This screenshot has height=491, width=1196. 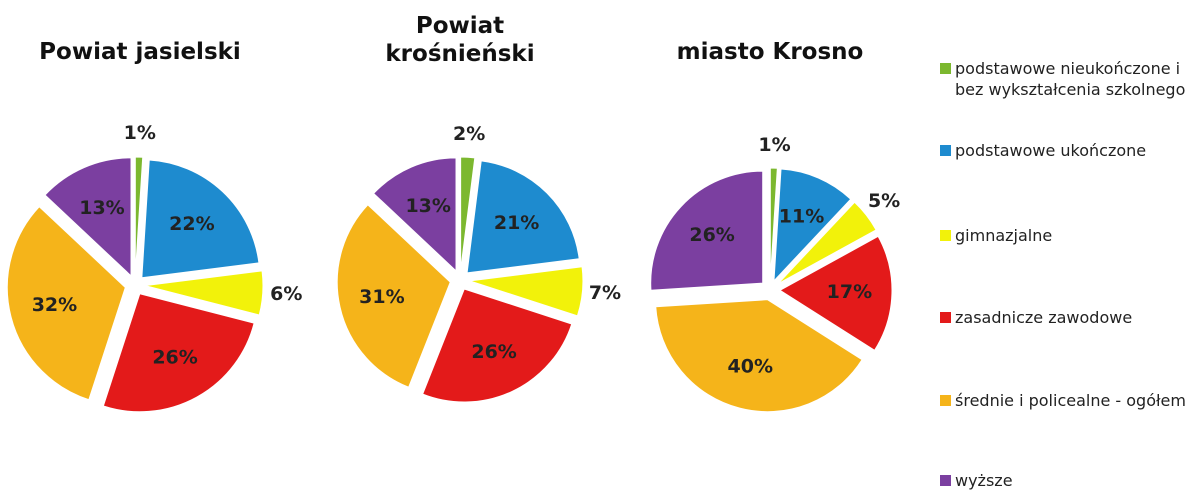 I want to click on data-label: 40%, so click(x=750, y=366).